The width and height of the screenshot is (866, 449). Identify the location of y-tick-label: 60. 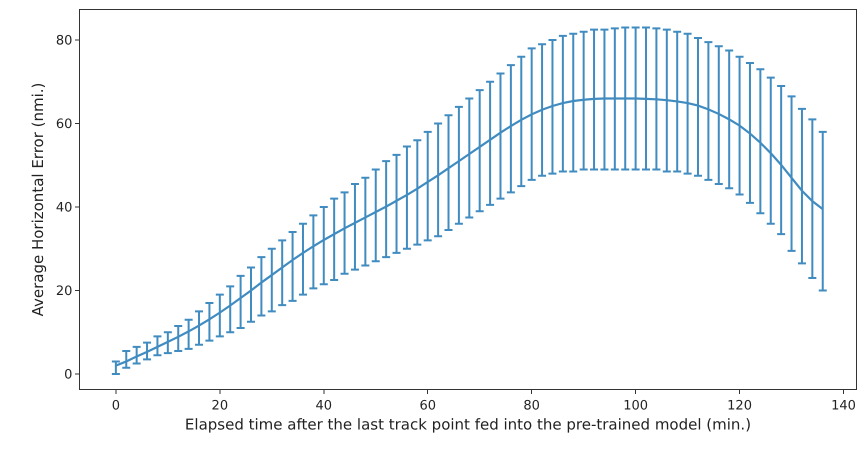
(64, 124).